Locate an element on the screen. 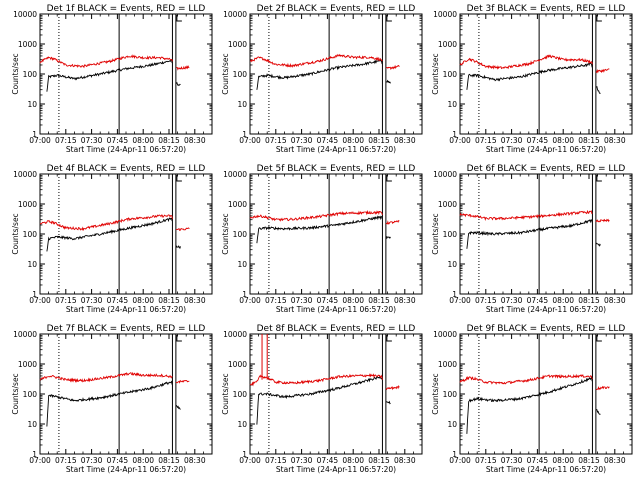 This screenshot has width=640, height=480. panel-title: Det 3f BLACK = Events, RED = LLD is located at coordinates (546, 9).